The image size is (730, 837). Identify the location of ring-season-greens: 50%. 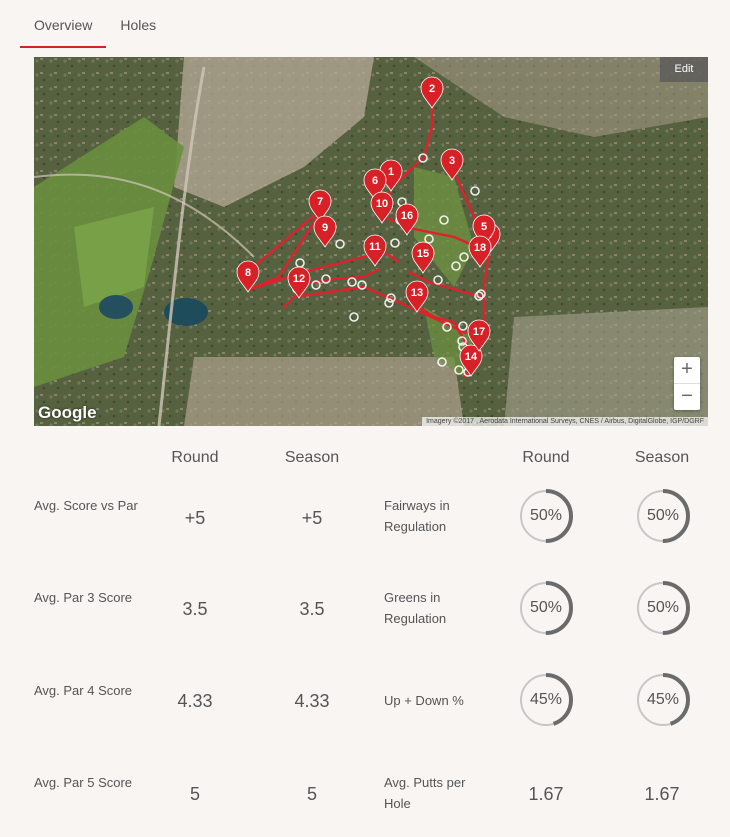
(663, 608).